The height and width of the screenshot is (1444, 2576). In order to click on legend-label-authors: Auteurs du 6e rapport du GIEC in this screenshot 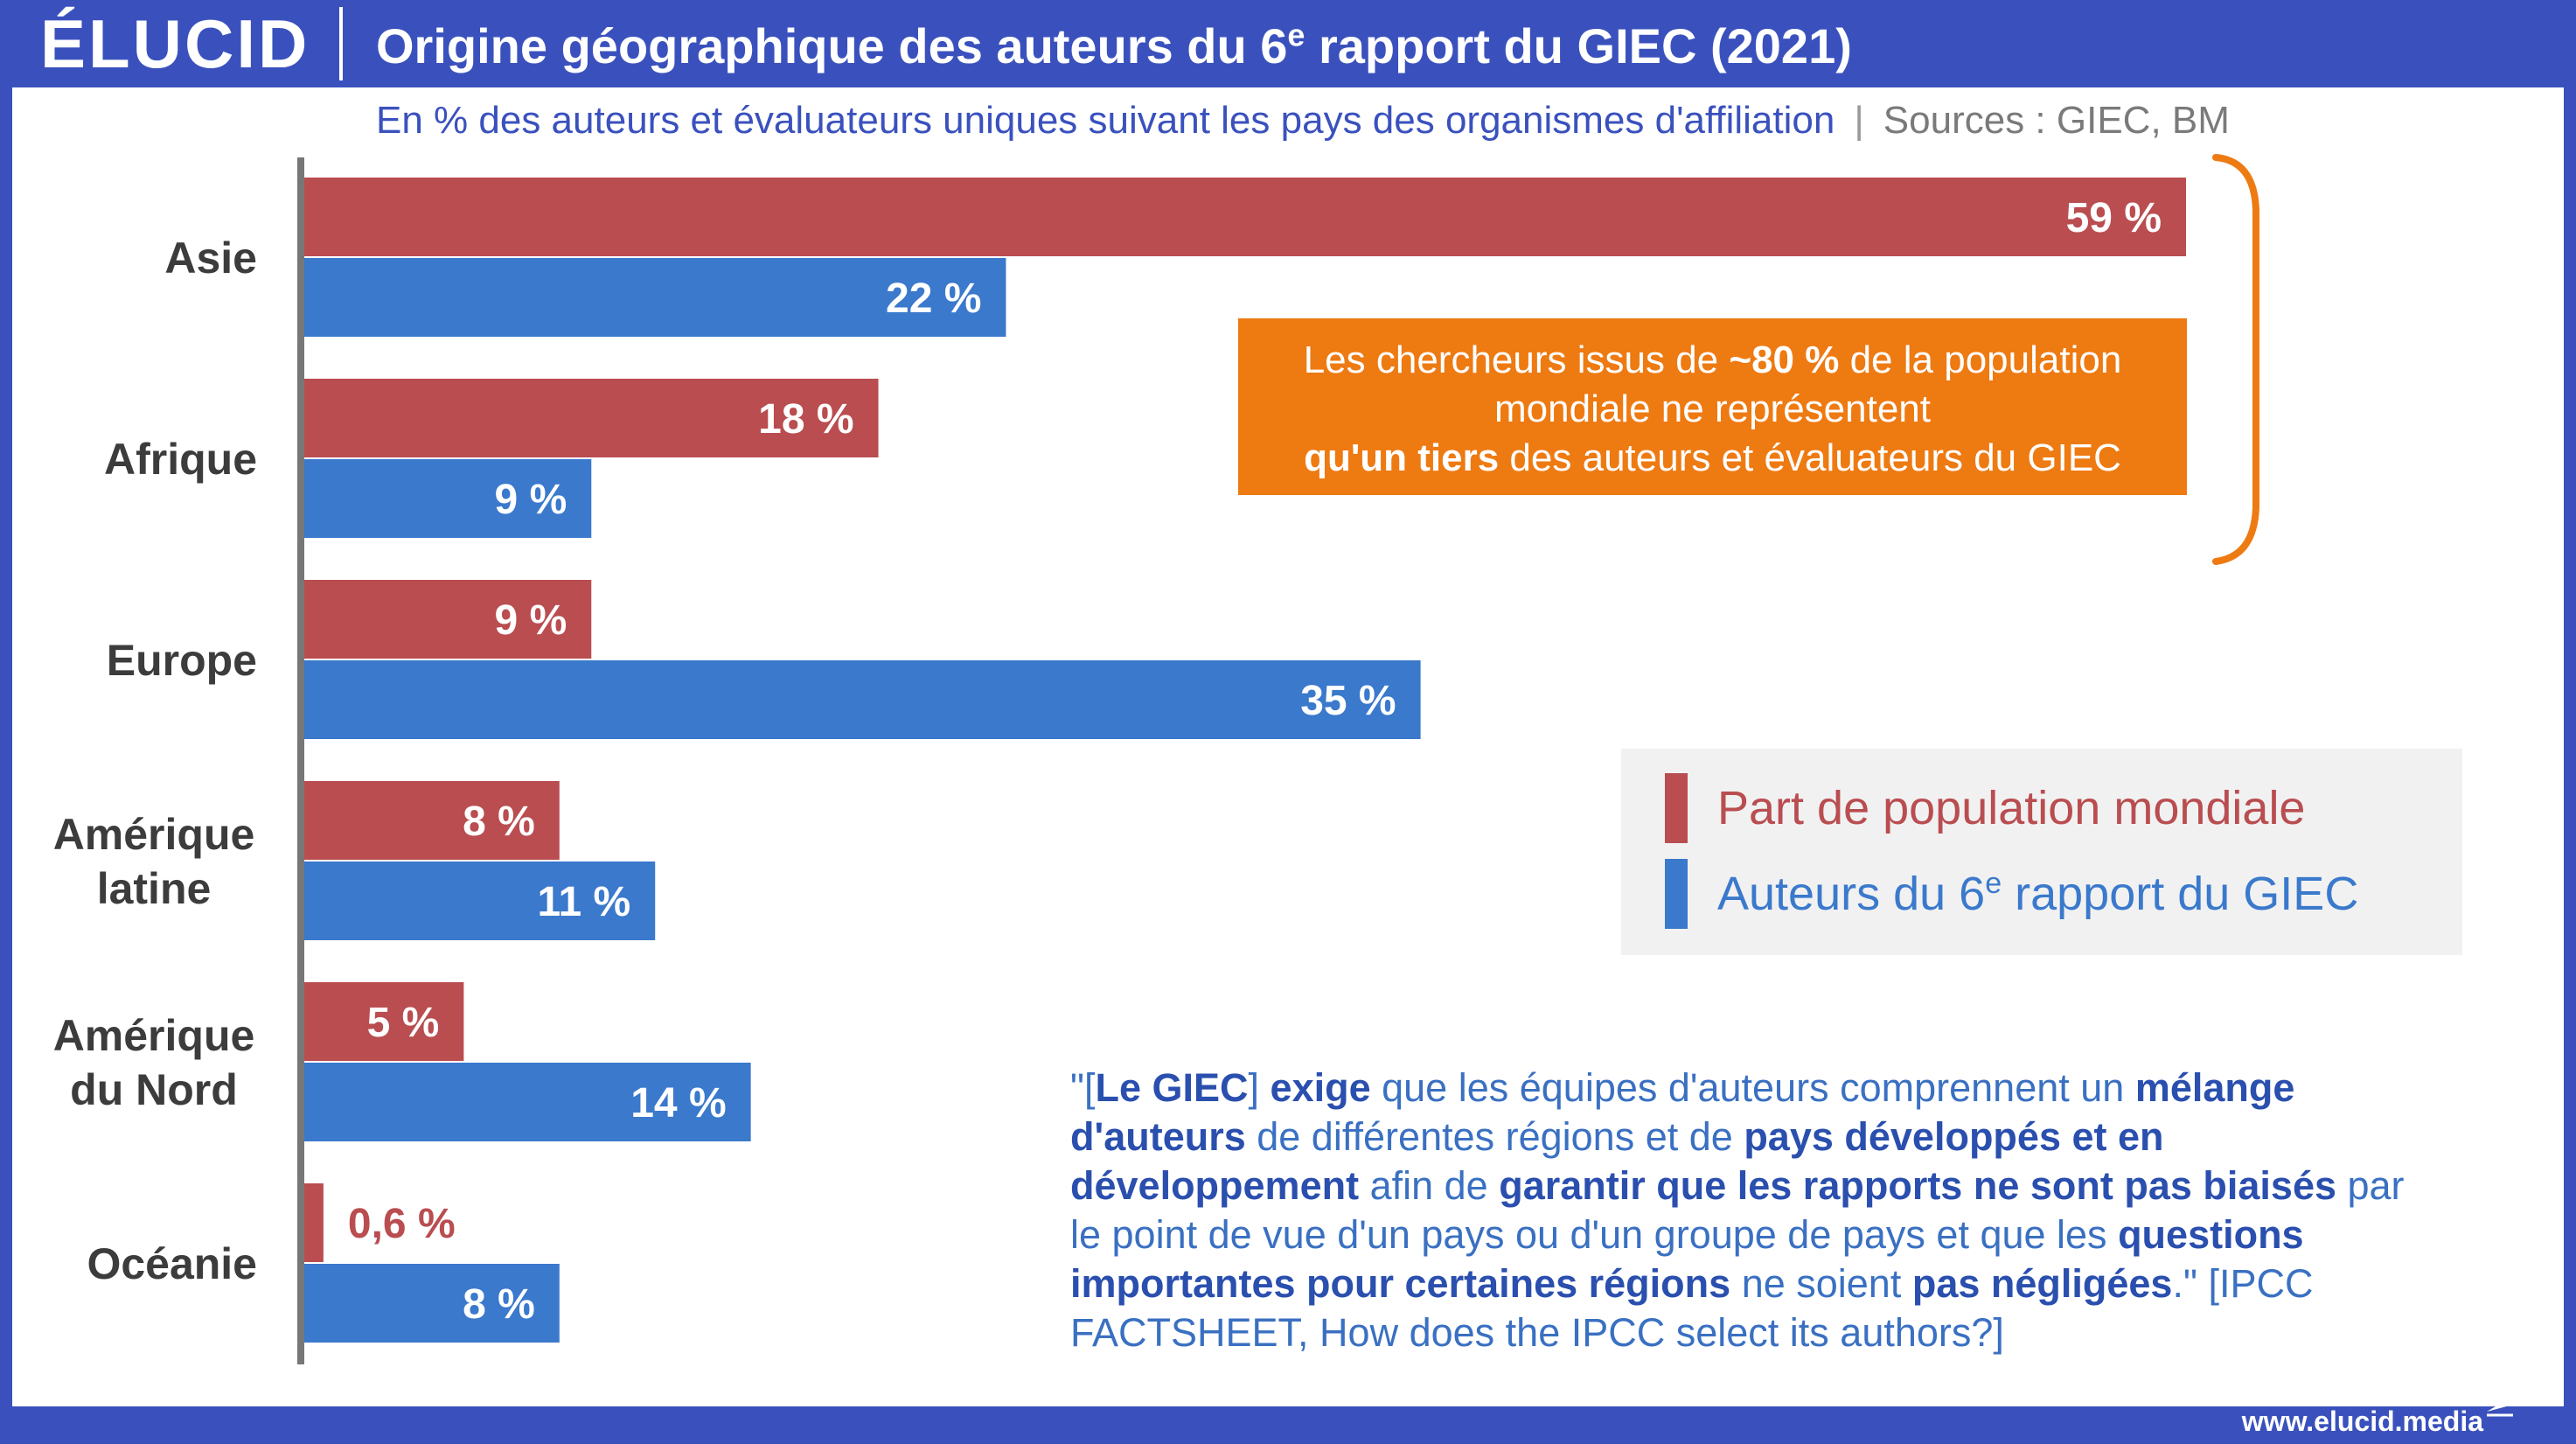, I will do `click(2037, 894)`.